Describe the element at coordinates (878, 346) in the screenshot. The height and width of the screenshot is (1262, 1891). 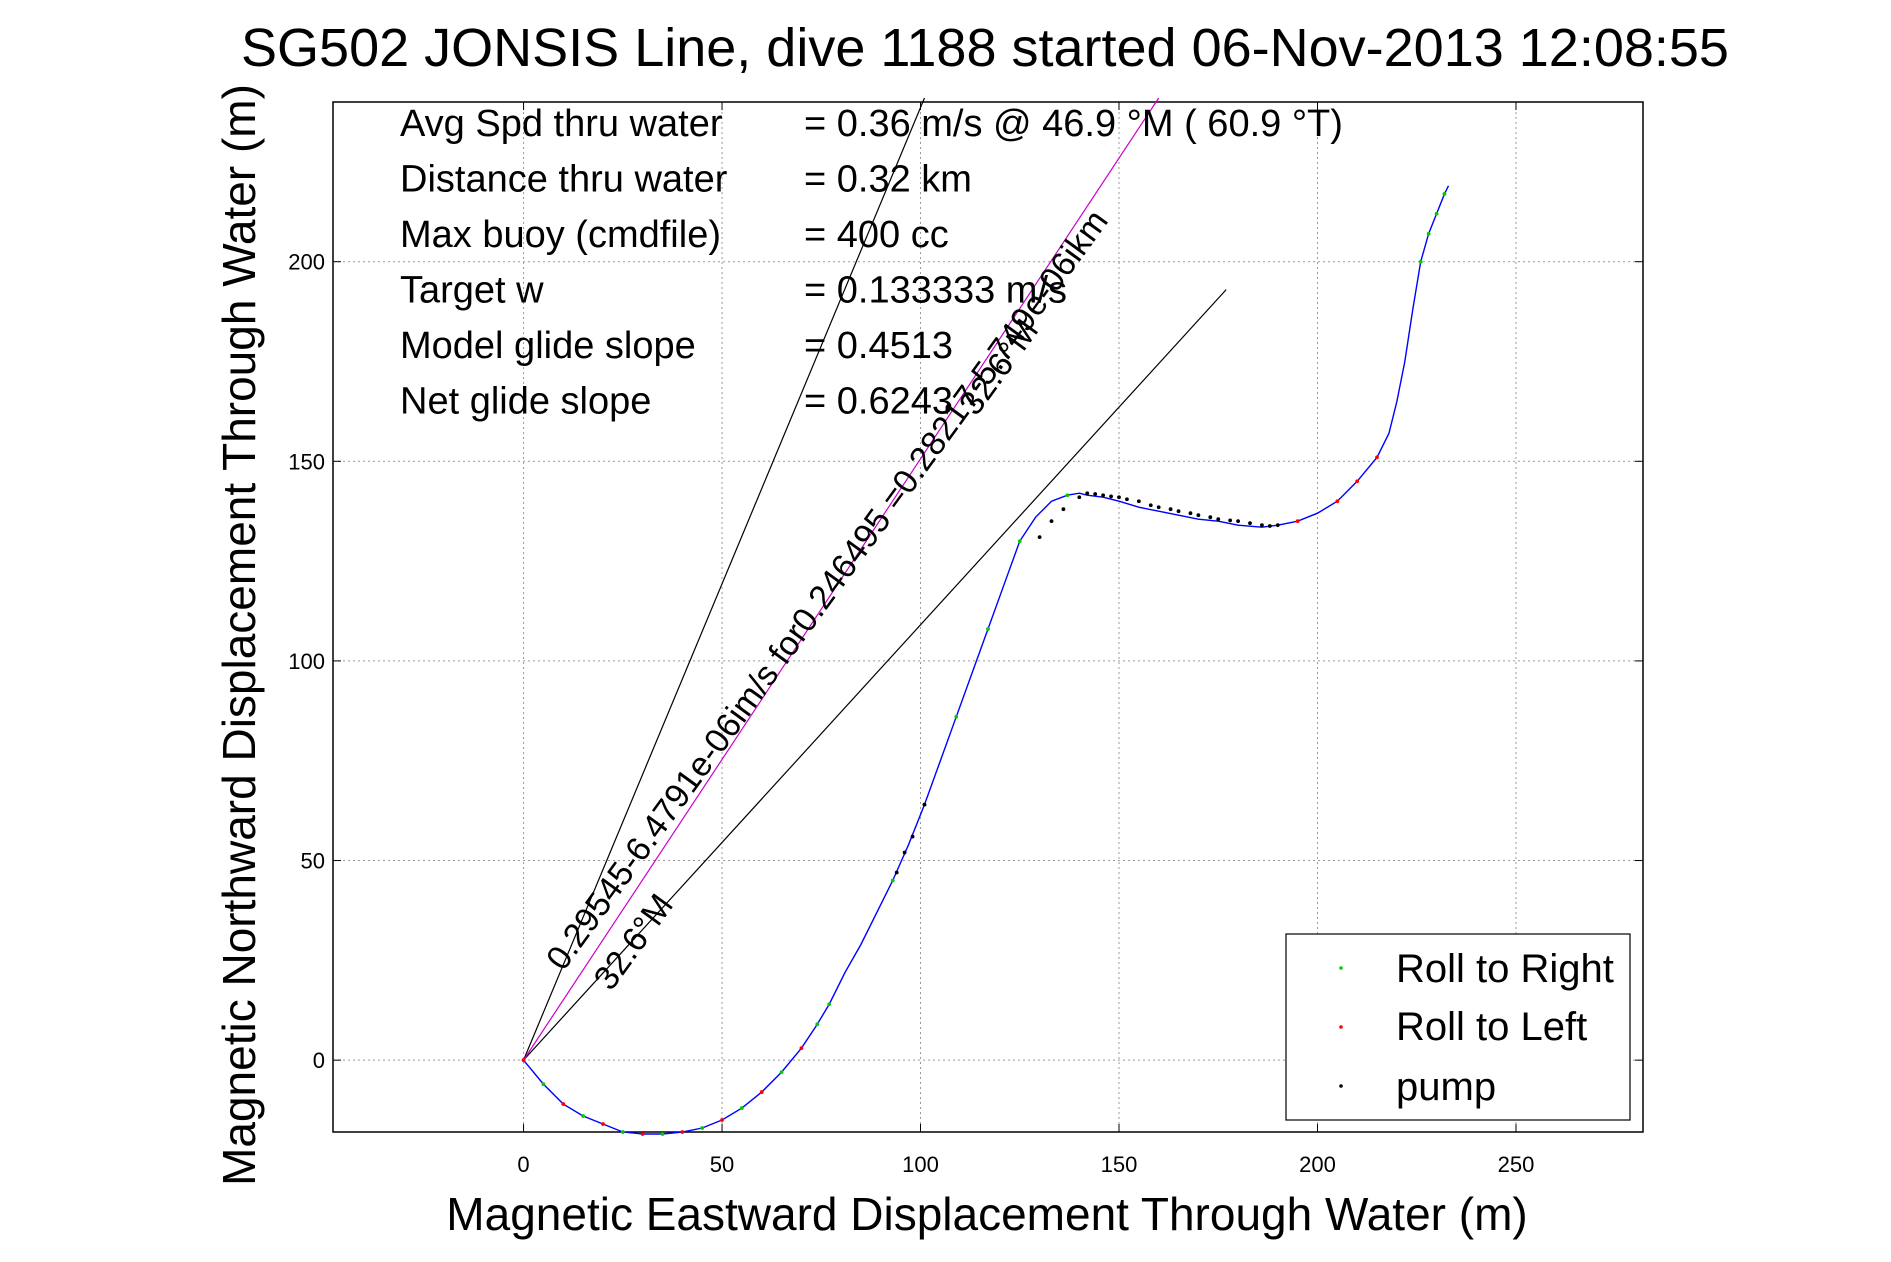
I see `stat-value: = 0.4513` at that location.